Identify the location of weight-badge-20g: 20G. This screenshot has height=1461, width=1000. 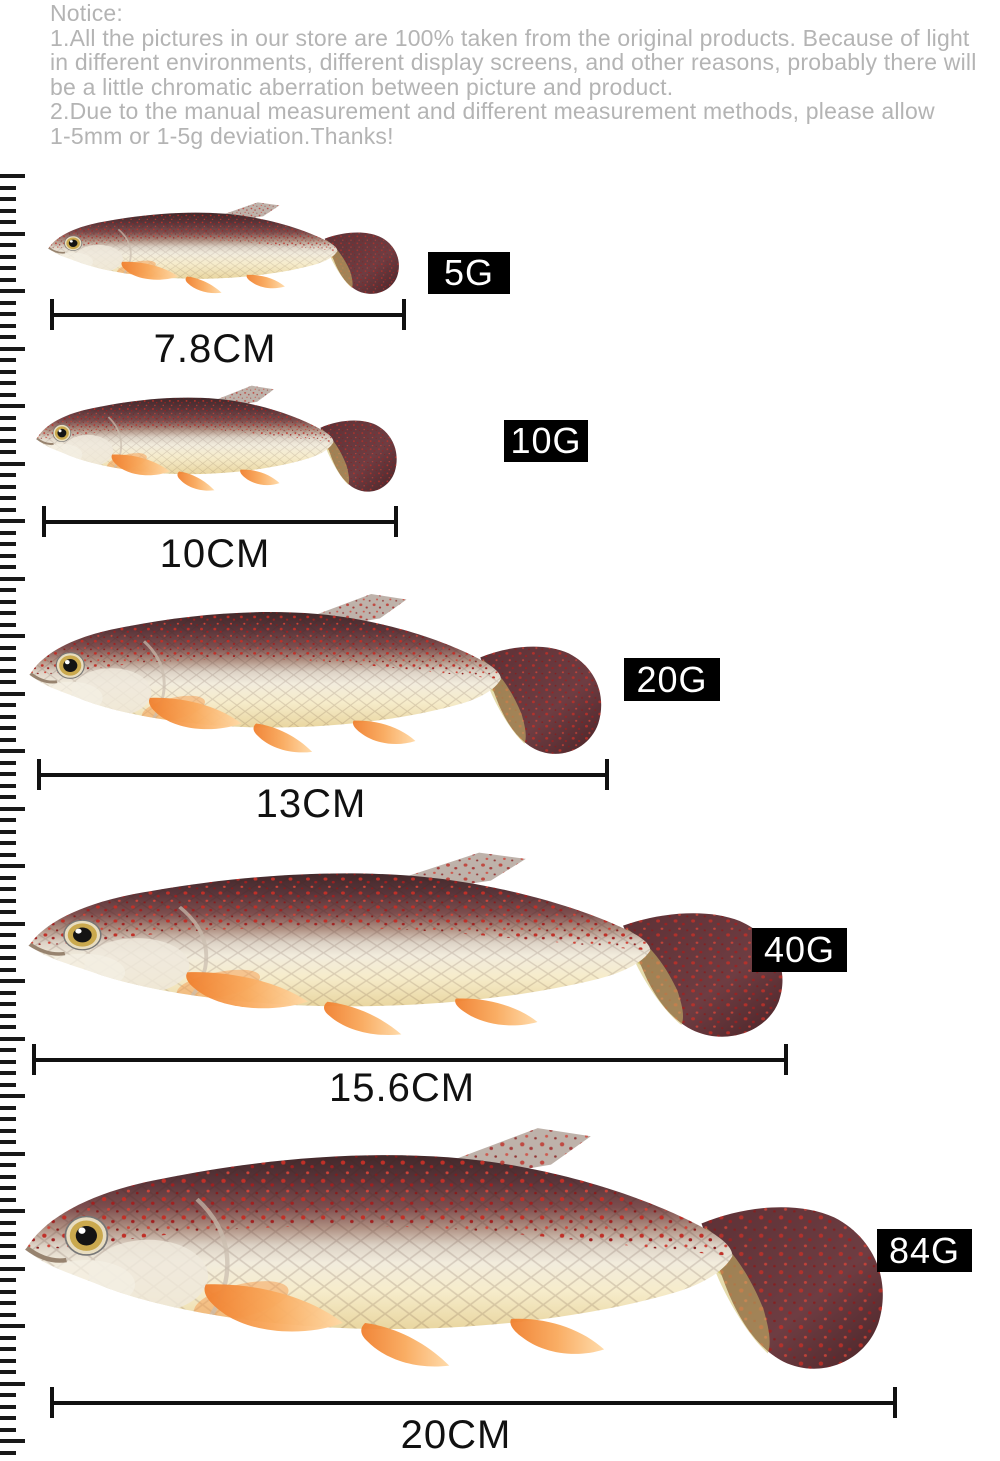
(672, 679).